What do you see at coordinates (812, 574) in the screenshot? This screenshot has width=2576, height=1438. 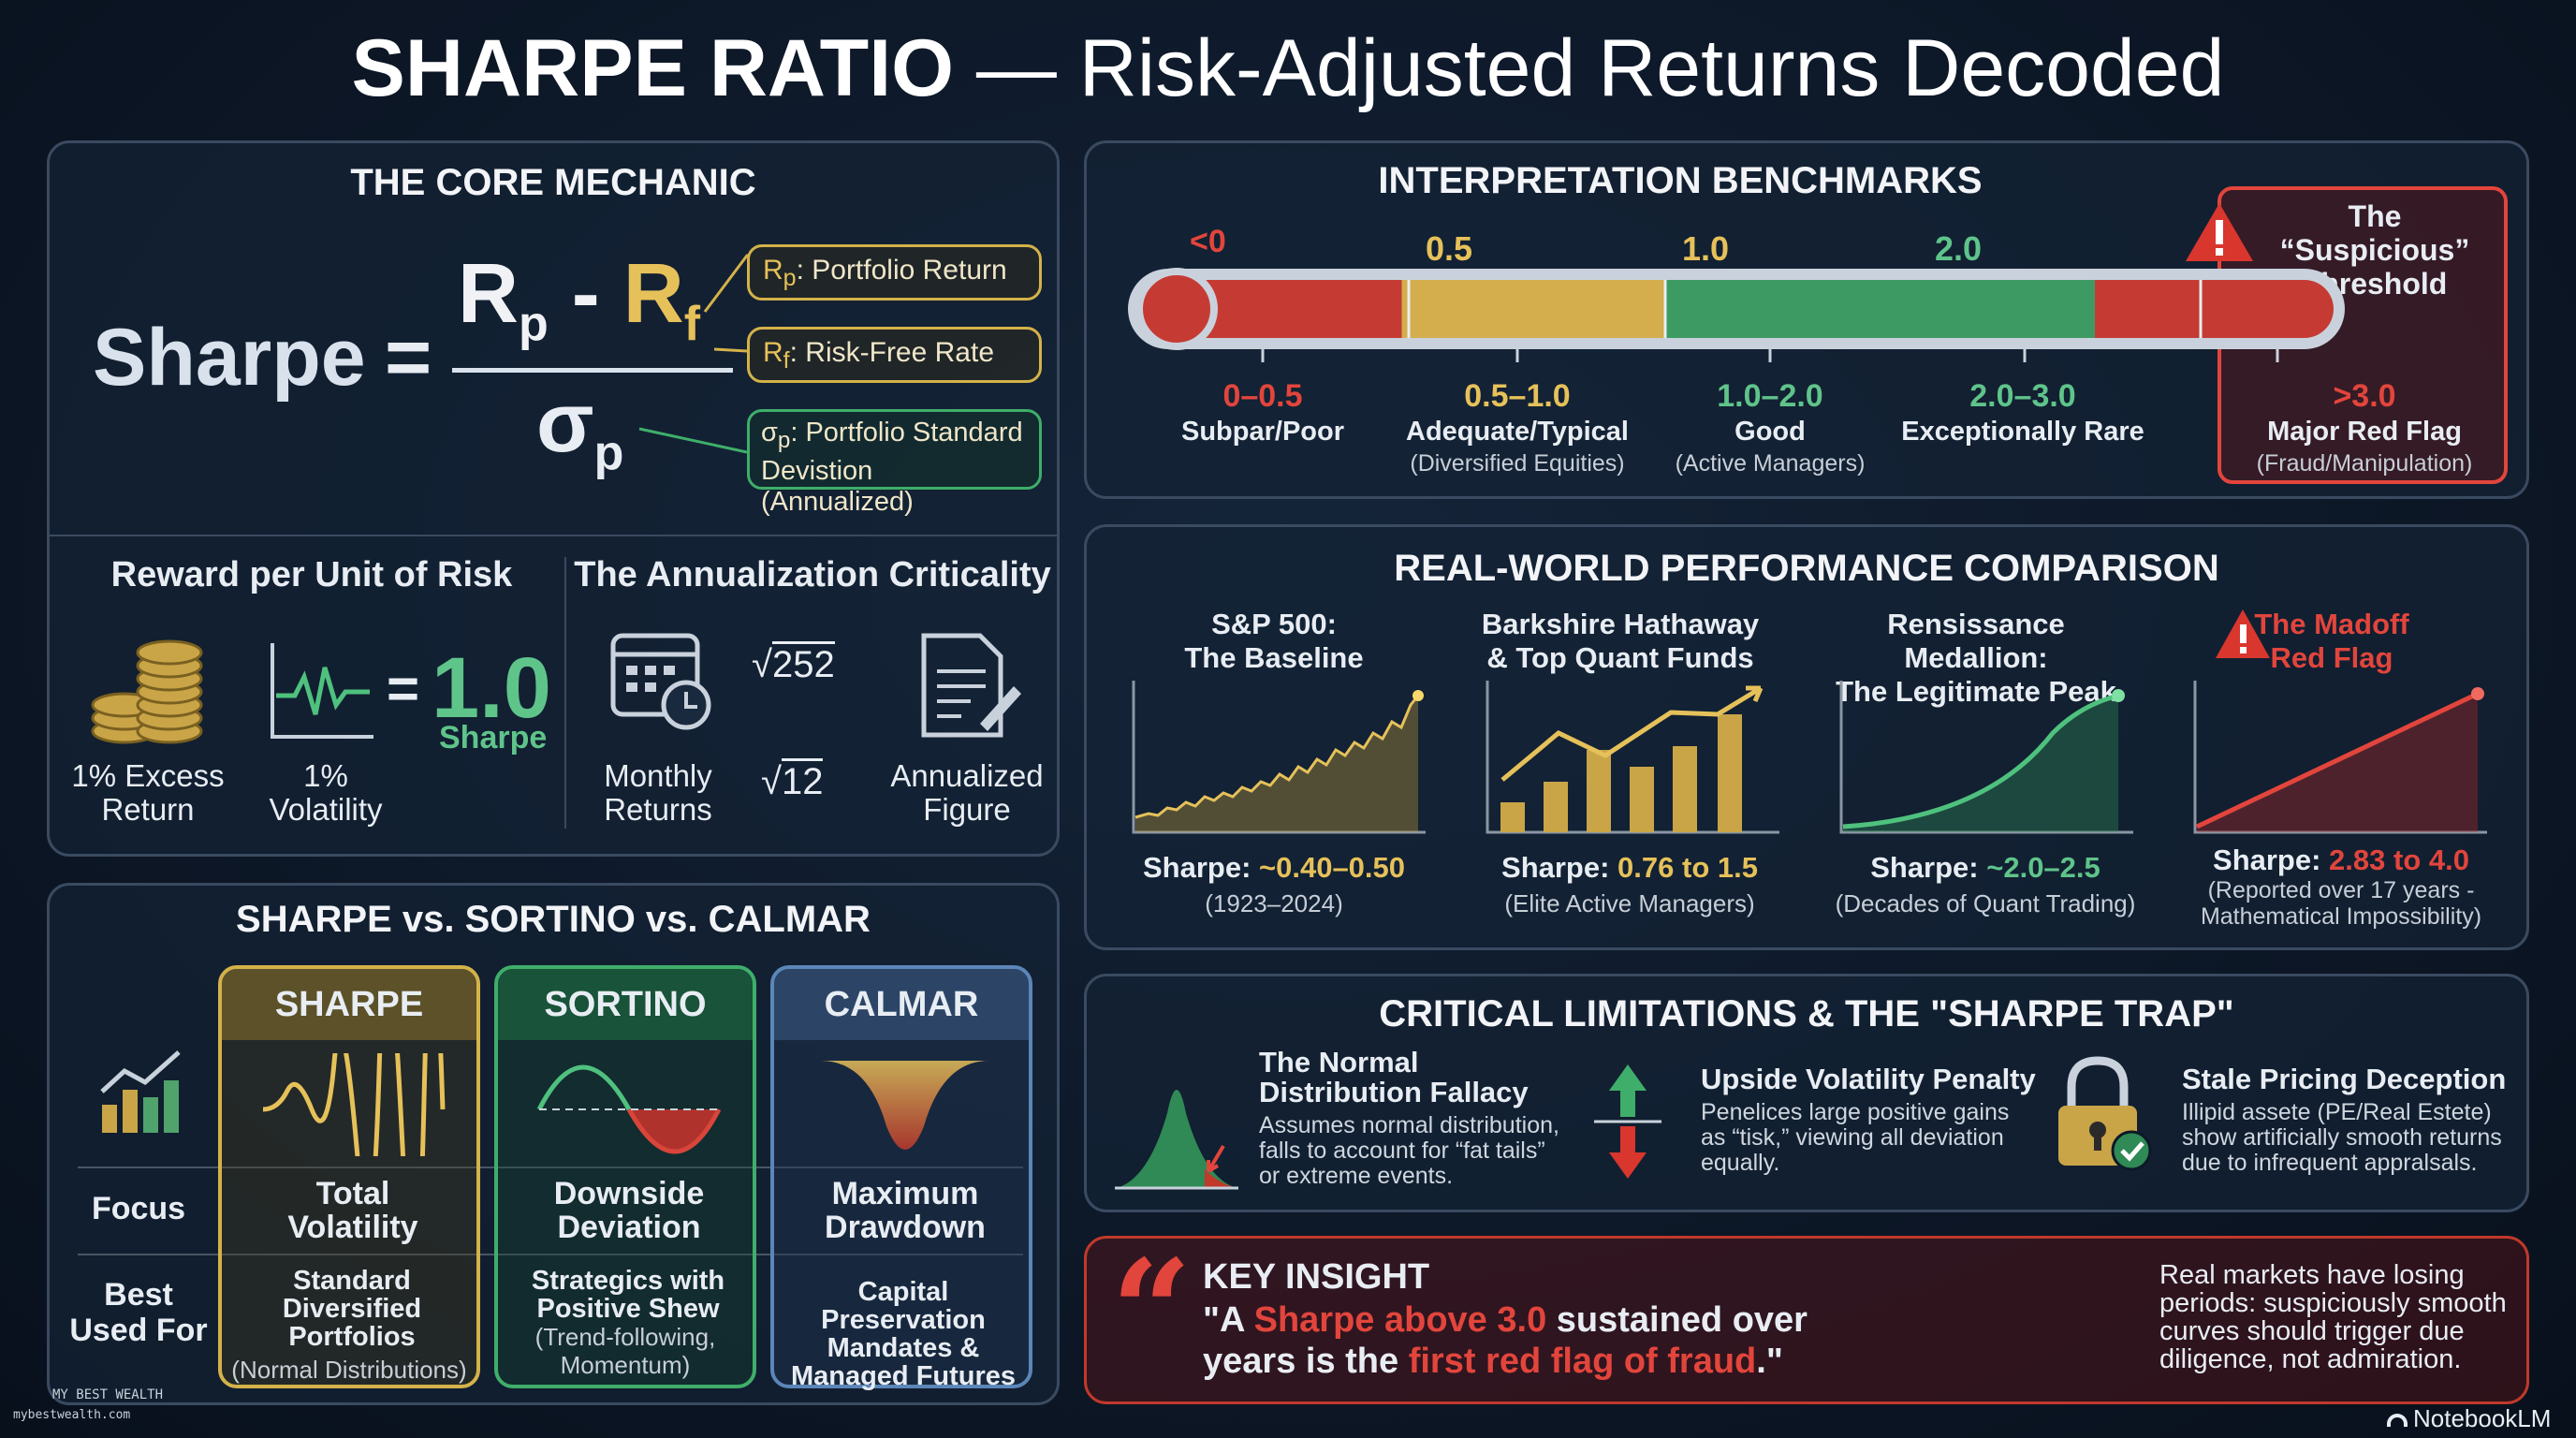 I see `annualization-title: The Annualization Criticality` at bounding box center [812, 574].